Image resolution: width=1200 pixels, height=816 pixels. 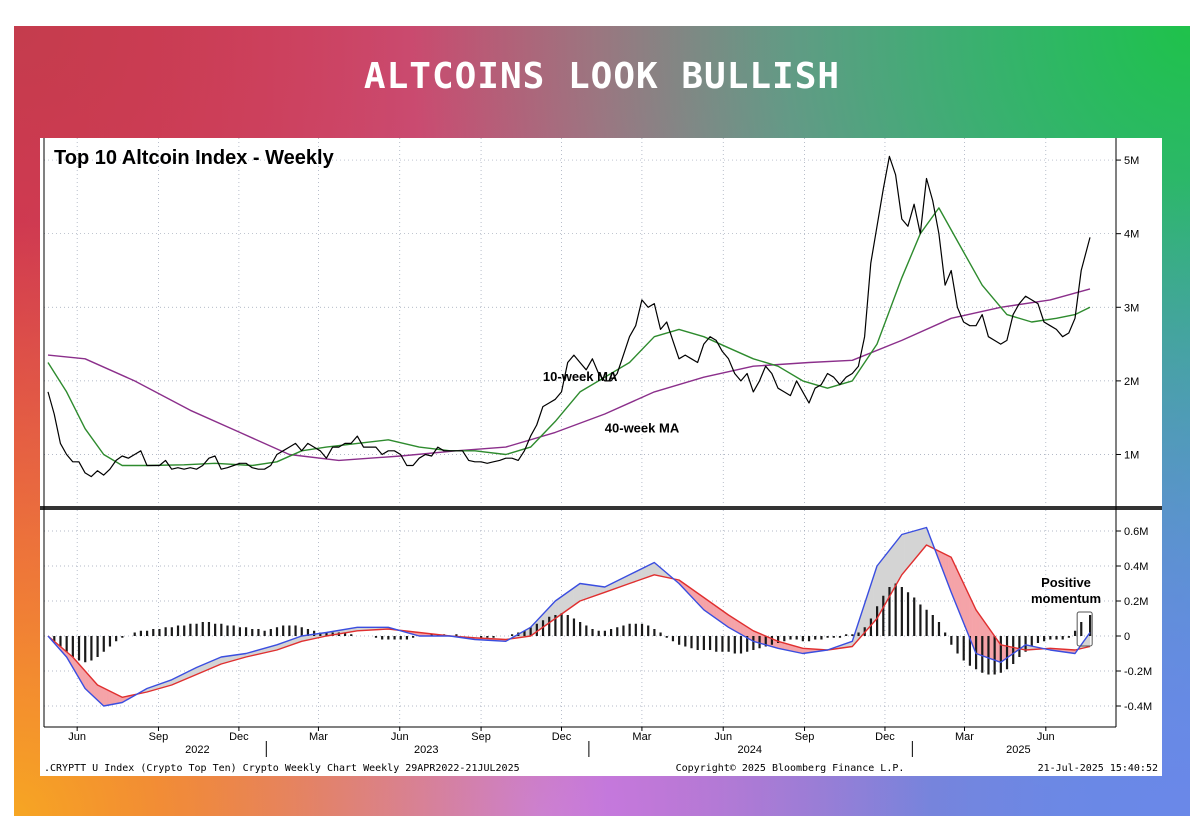 I want to click on momentum-annotation-line: momentum, so click(x=1066, y=598).